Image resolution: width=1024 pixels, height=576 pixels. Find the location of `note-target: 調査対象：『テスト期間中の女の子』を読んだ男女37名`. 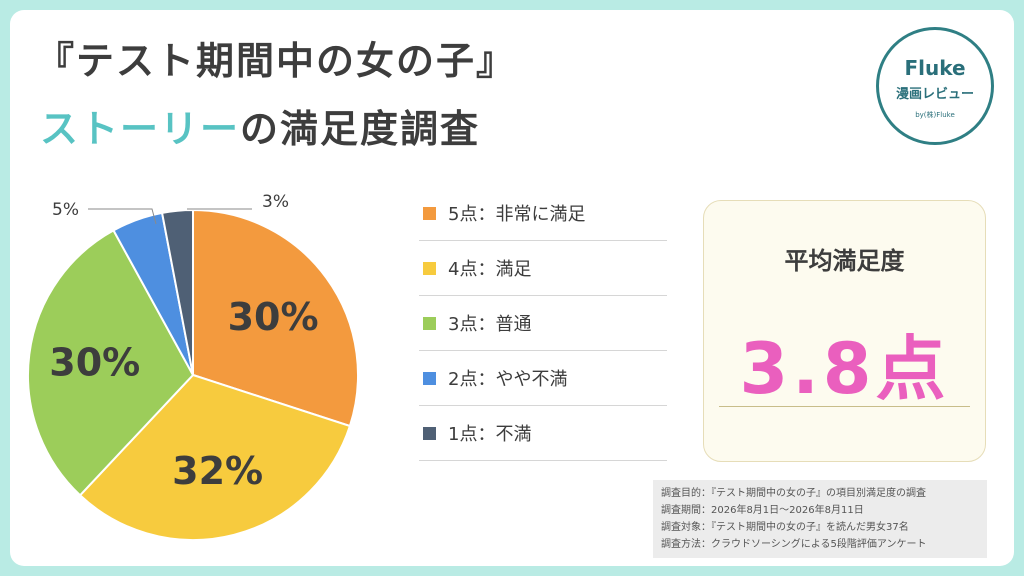

note-target: 調査対象：『テスト期間中の女の子』を読んだ男女37名 is located at coordinates (785, 527).